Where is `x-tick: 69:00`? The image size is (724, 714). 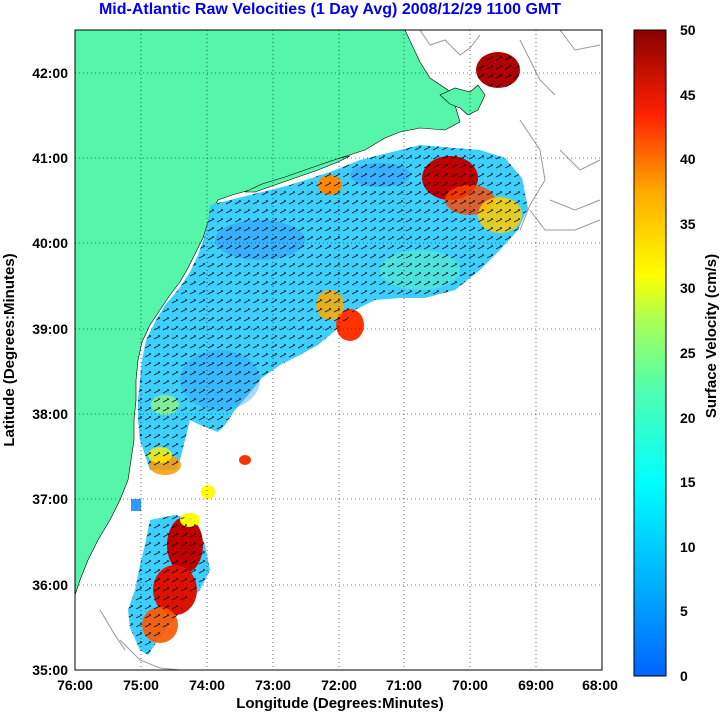 x-tick: 69:00 is located at coordinates (536, 685).